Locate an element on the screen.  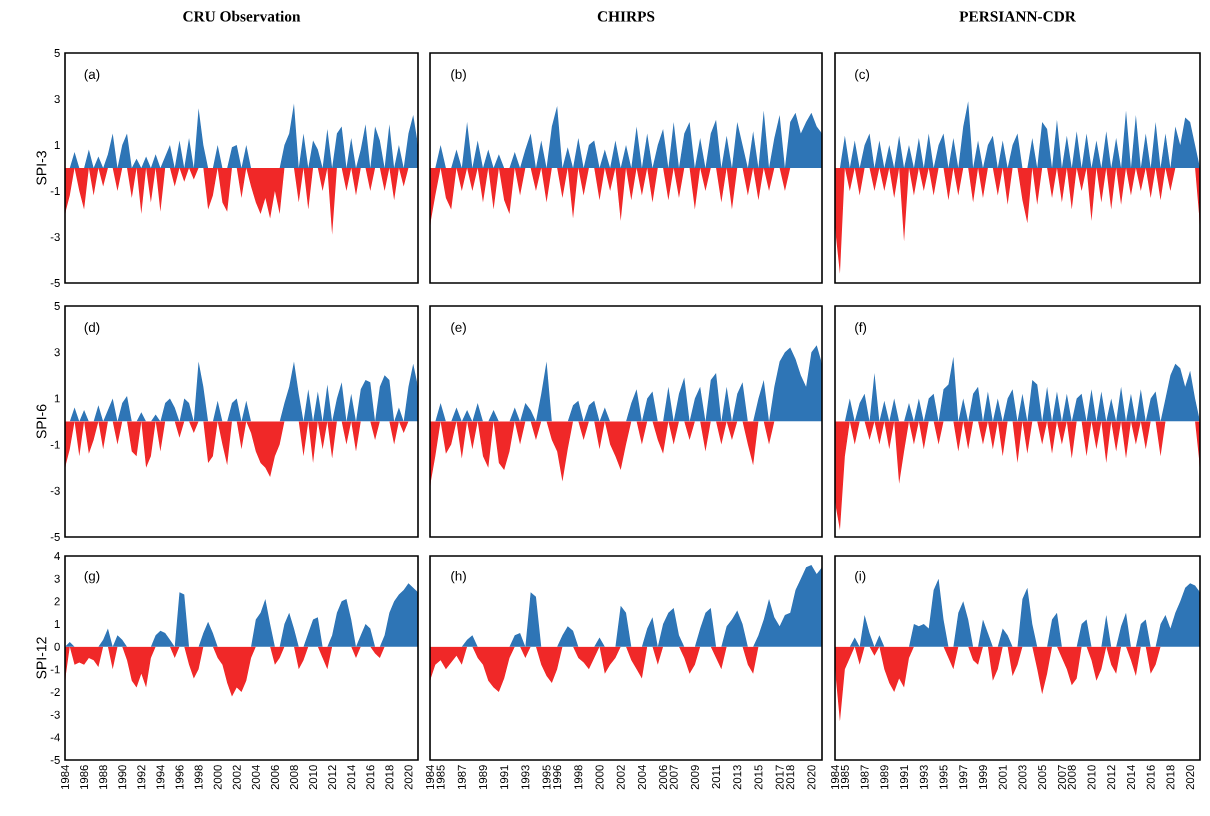
y-tick-label: 0 is located at coordinates (57, 646).